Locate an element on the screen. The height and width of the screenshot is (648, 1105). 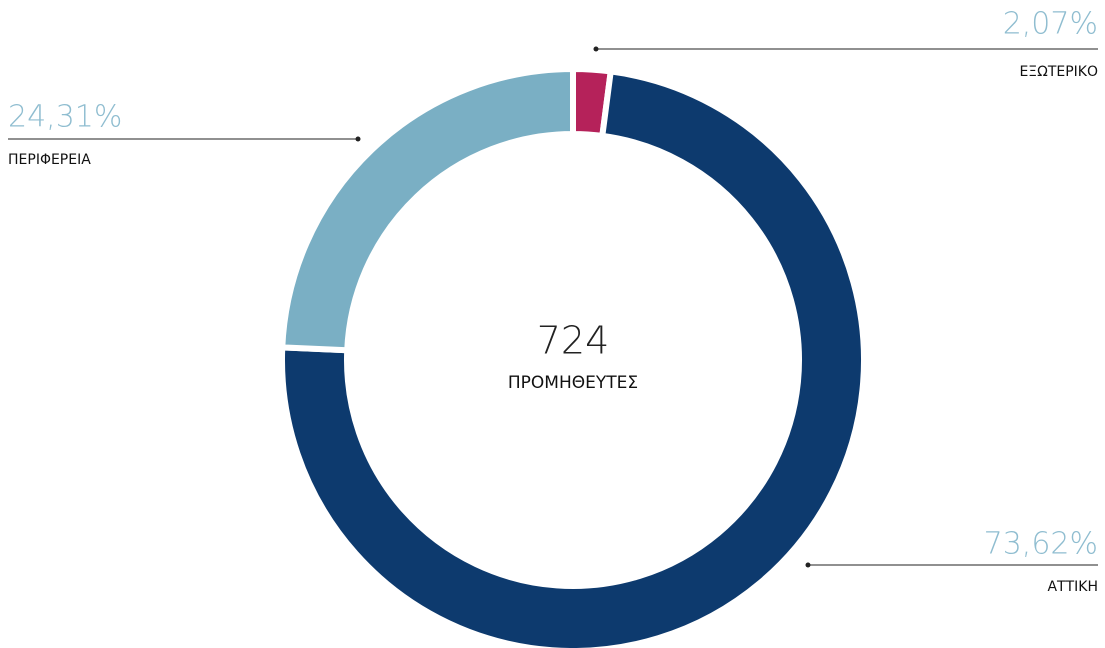
value-label: 24,31% is located at coordinates (65, 117).